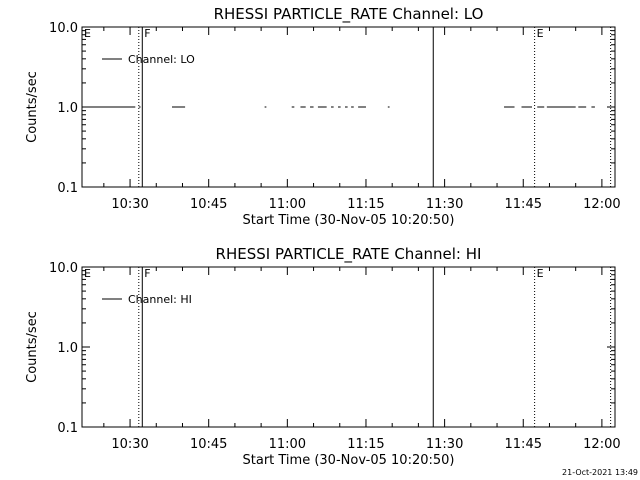 Image resolution: width=640 pixels, height=480 pixels. Describe the element at coordinates (161, 59) in the screenshot. I see `legend-label: Channel: LO` at that location.